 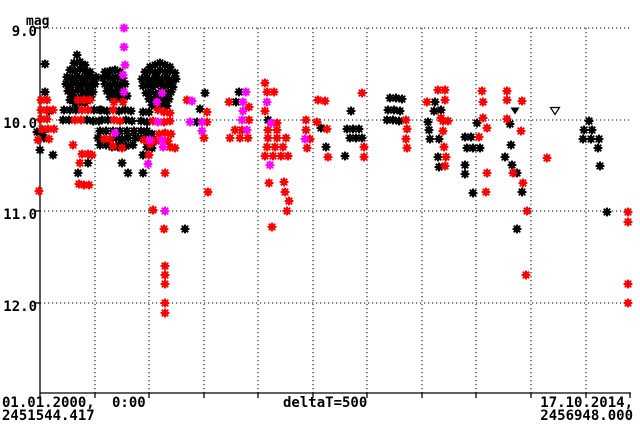 What do you see at coordinates (48, 403) in the screenshot?
I see `x-start-date-label: 01.01.2000,` at bounding box center [48, 403].